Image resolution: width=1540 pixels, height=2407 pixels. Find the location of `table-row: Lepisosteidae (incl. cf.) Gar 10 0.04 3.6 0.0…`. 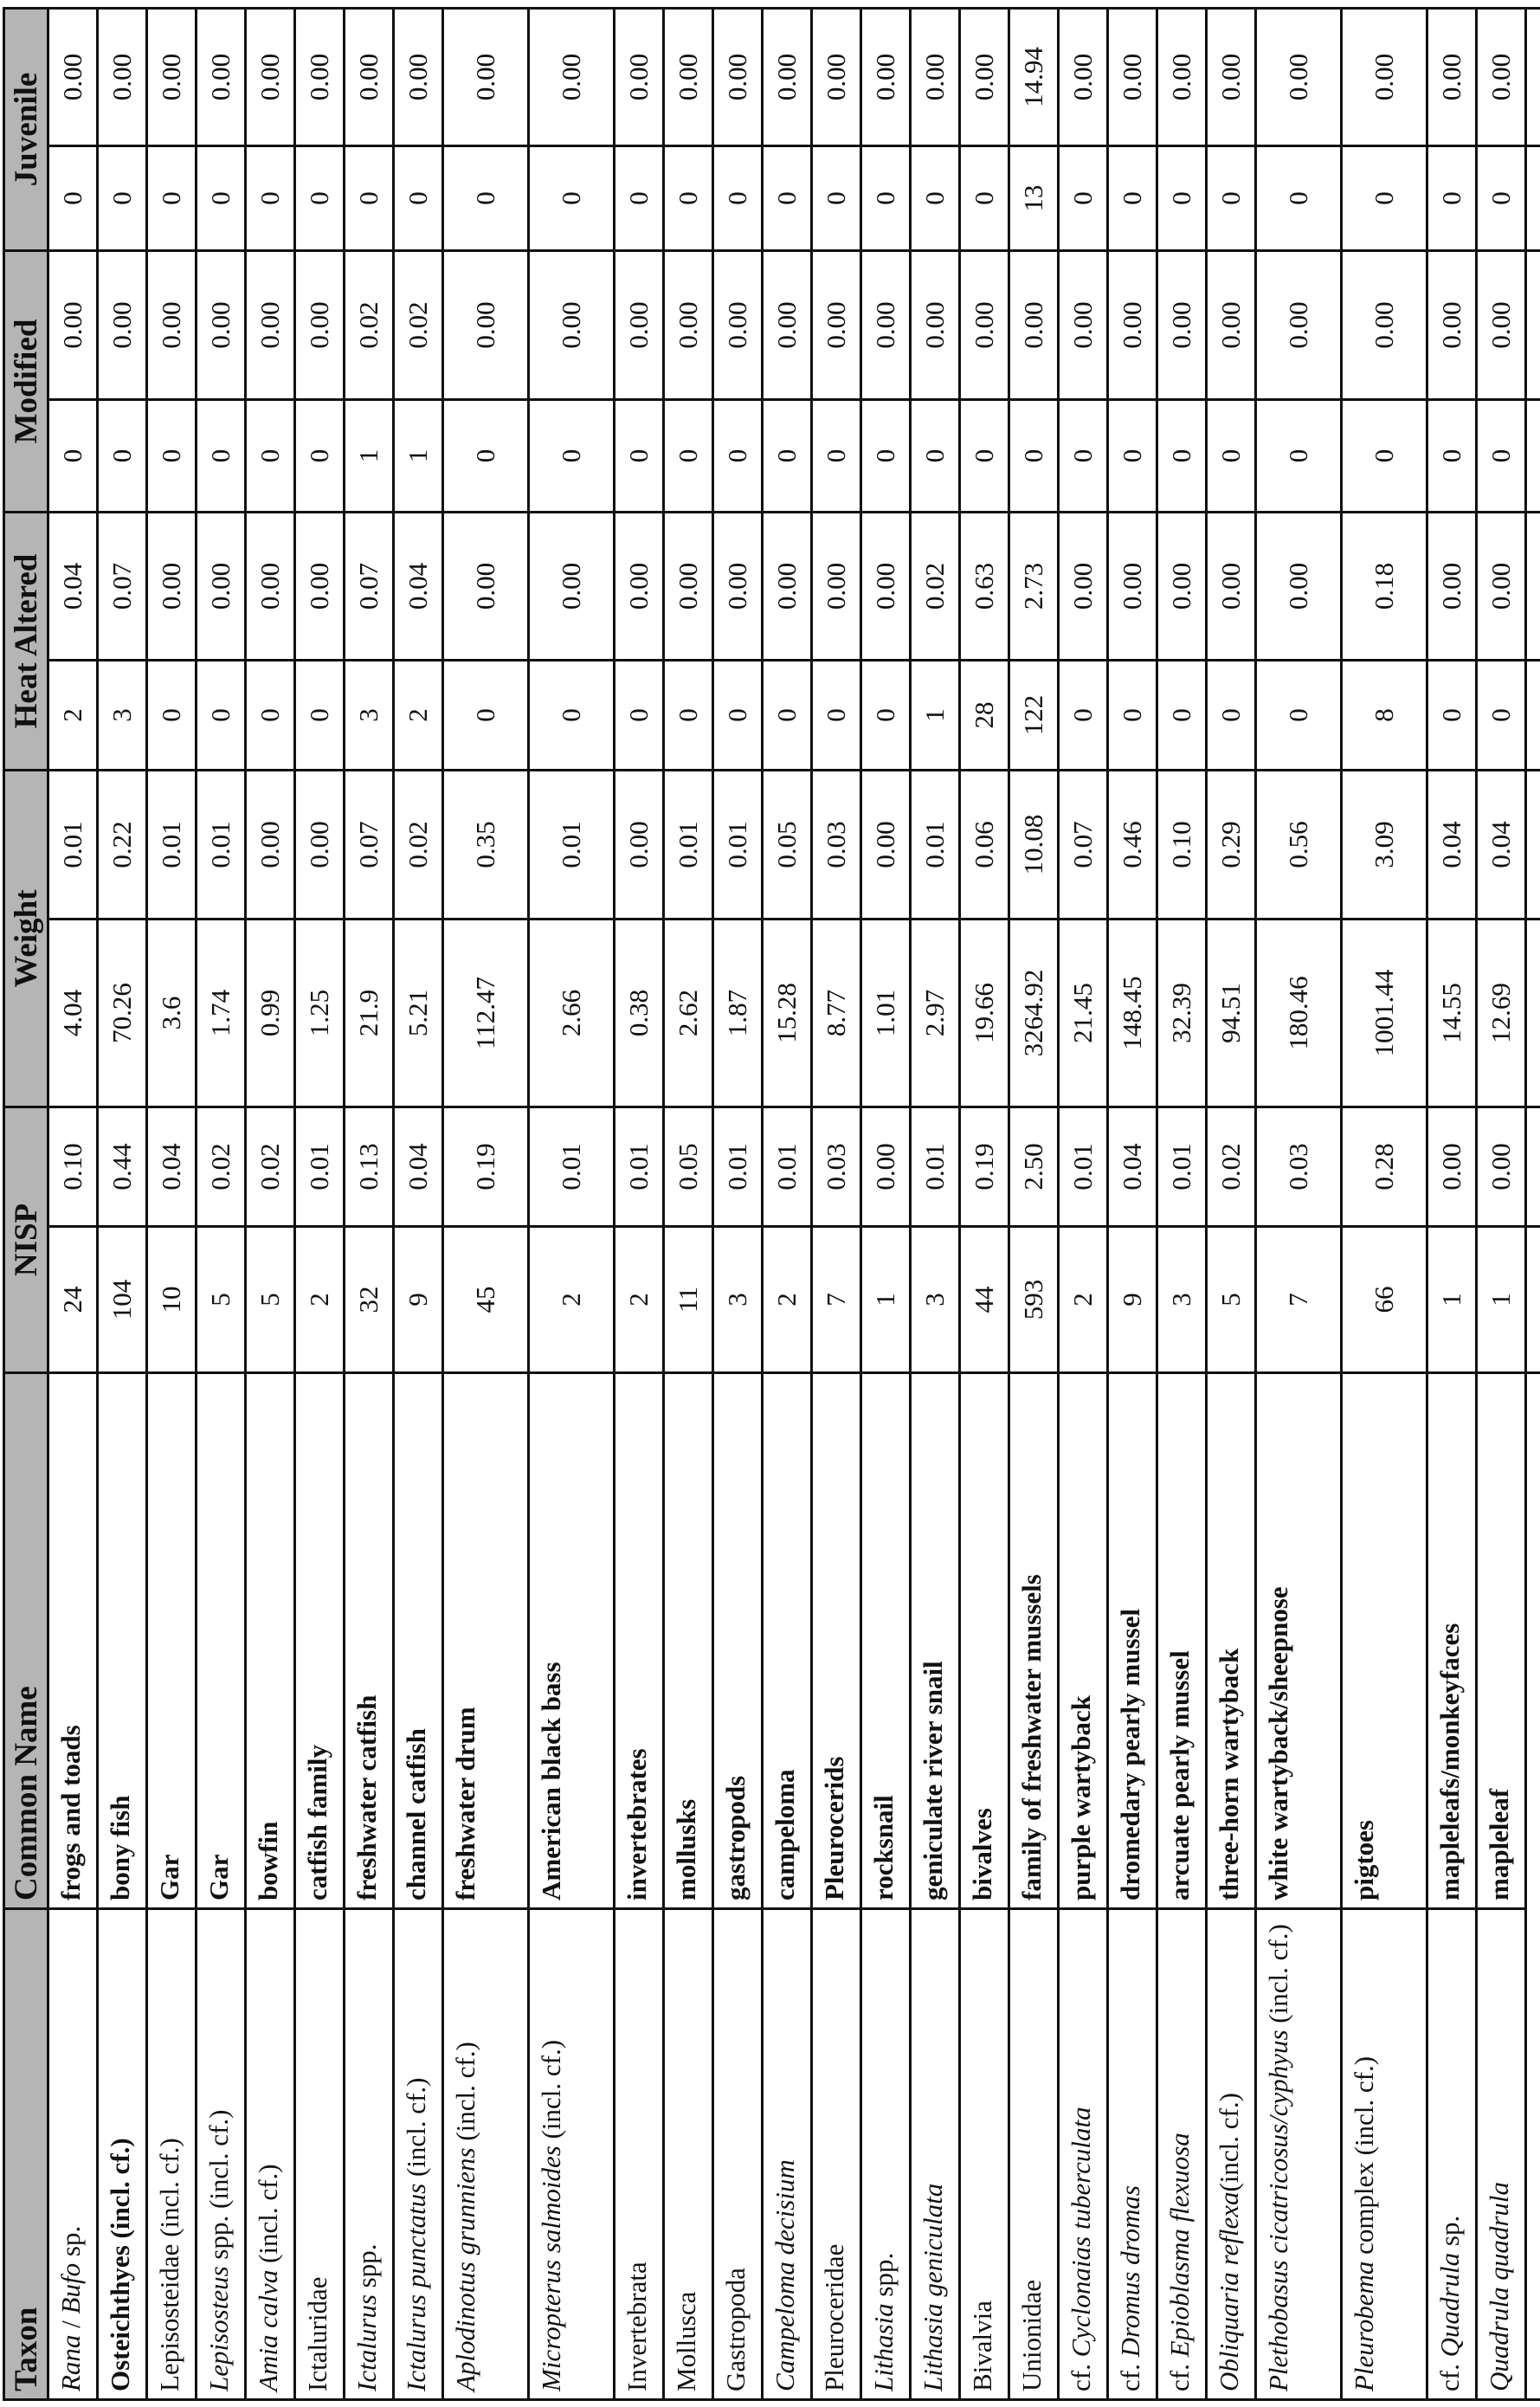

table-row: Lepisosteidae (incl. cf.) Gar 10 0.04 3.6 0.0… is located at coordinates (171, 1204).